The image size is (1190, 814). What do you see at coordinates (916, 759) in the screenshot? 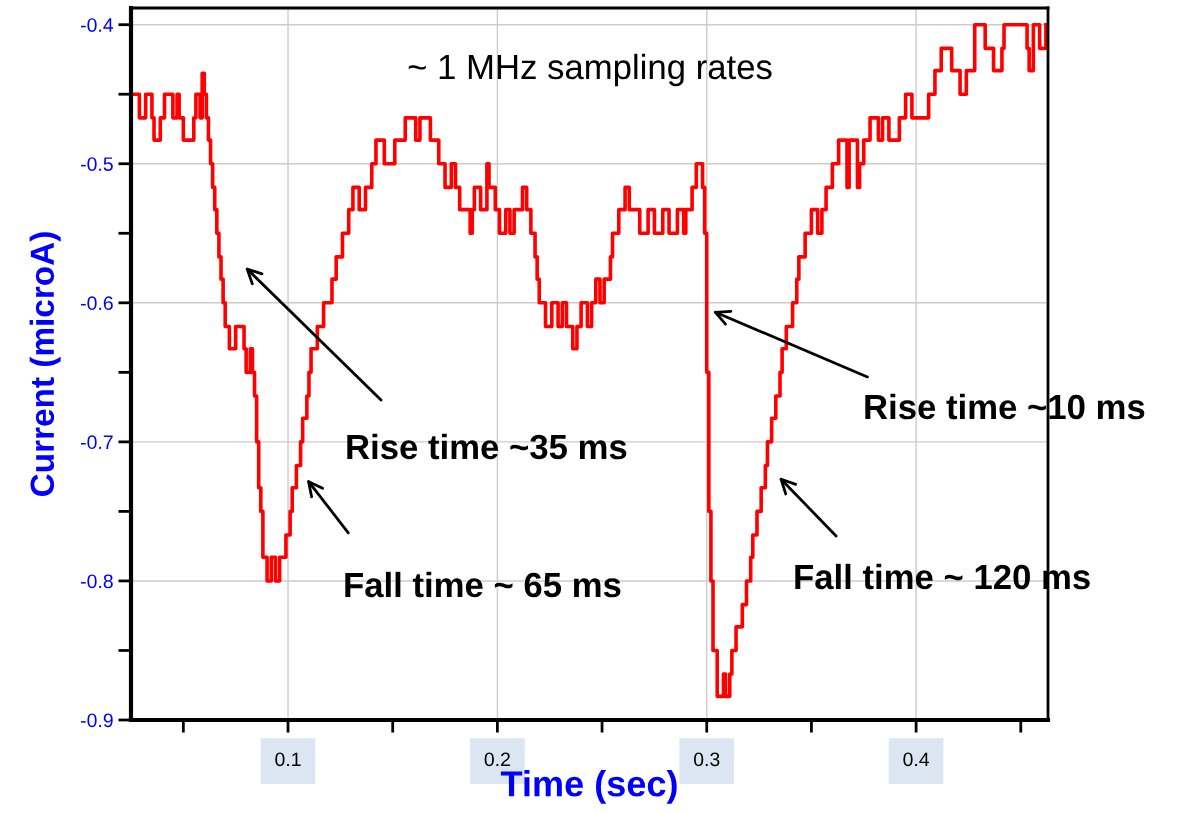
I see `x-tick-label: 0.4` at bounding box center [916, 759].